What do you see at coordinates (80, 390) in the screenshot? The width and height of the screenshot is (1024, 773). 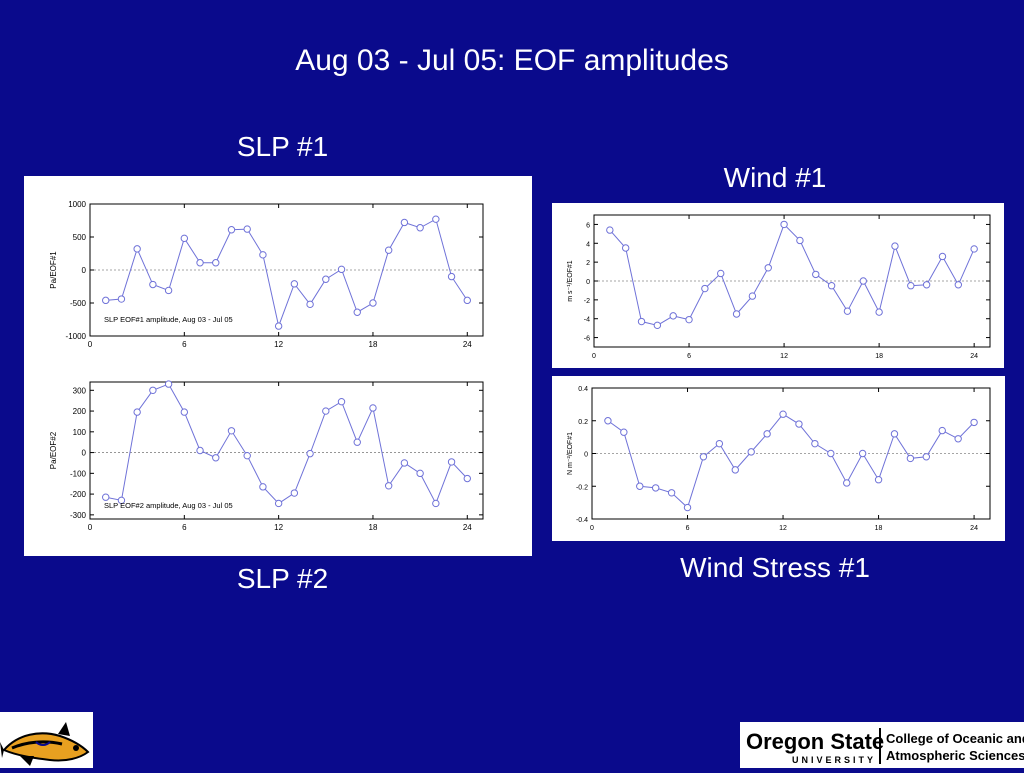 I see `y-tick-label: 300` at bounding box center [80, 390].